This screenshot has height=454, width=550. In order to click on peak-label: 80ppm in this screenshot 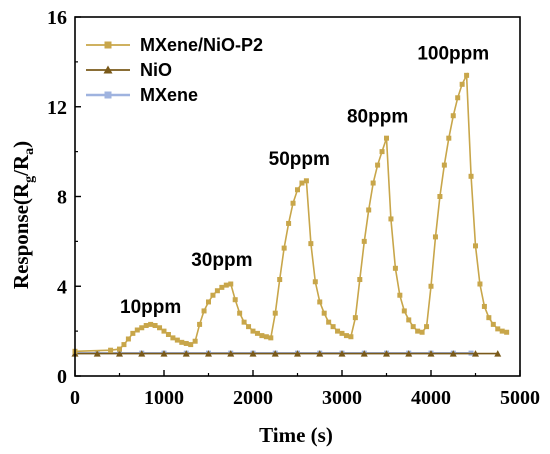, I will do `click(377, 116)`.